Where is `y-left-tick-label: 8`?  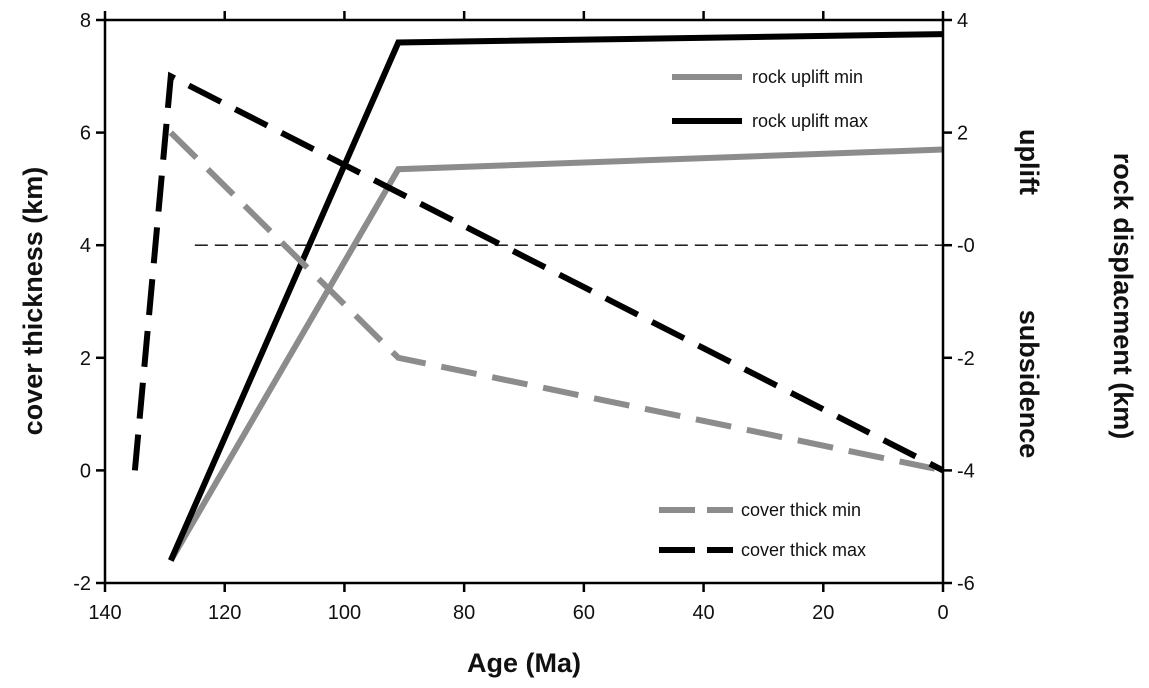
y-left-tick-label: 8 is located at coordinates (85, 21).